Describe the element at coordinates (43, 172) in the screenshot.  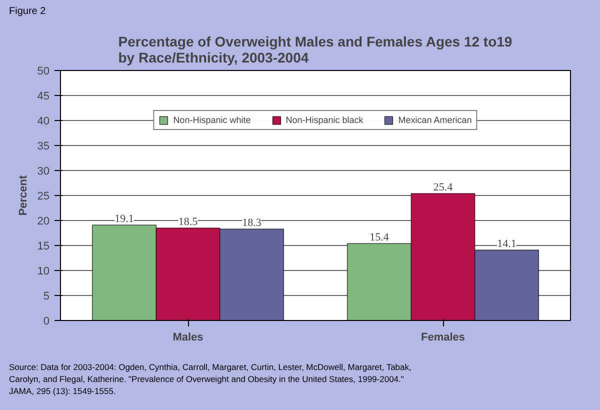
I see `y-tick-label: 30` at that location.